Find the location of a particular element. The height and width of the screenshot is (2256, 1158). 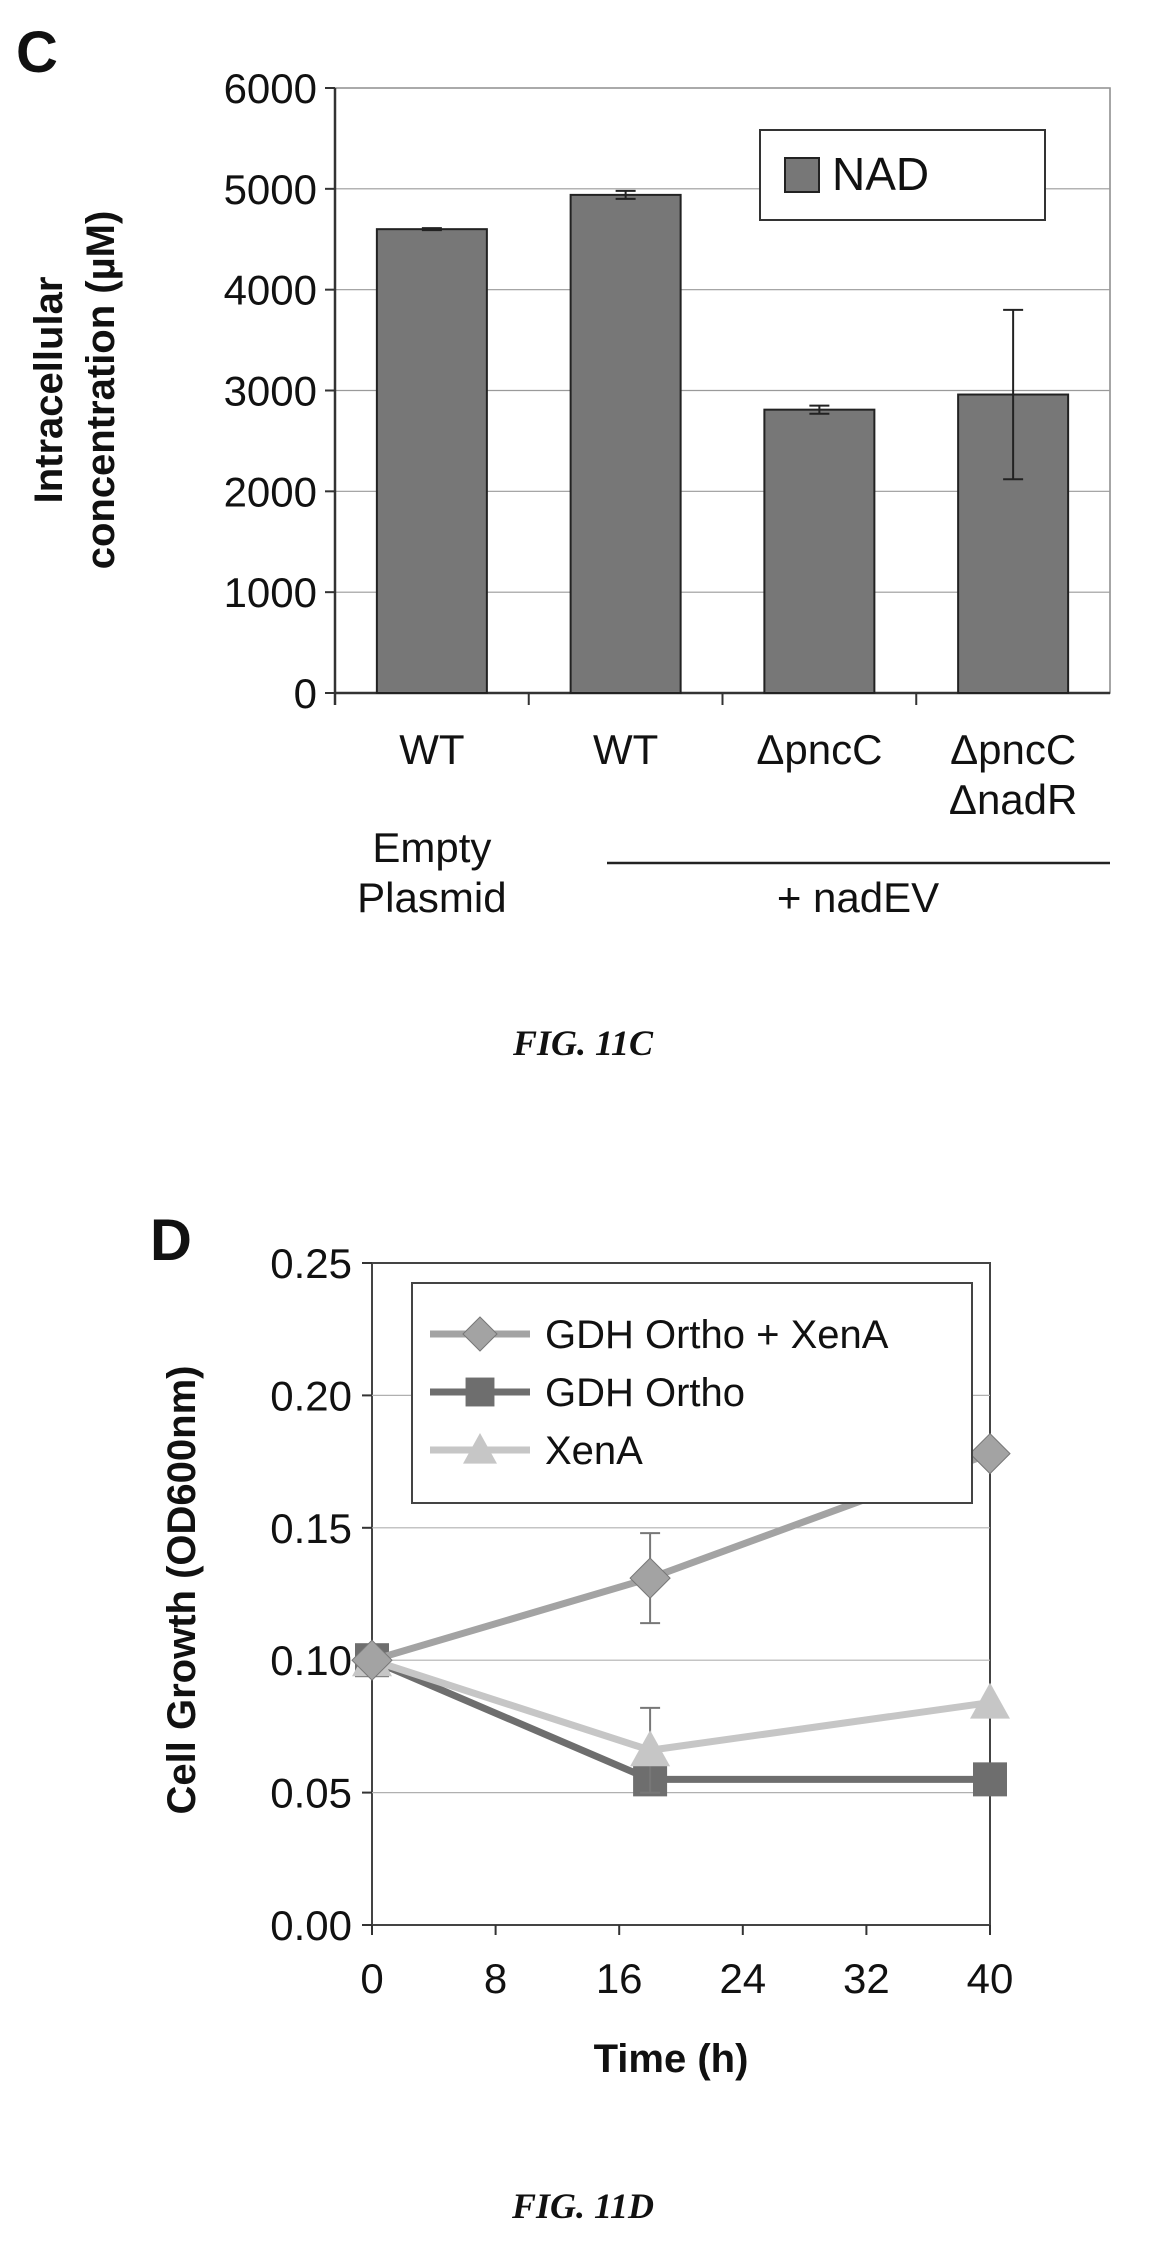

x-tick-label-d: 8 is located at coordinates (495, 1978).